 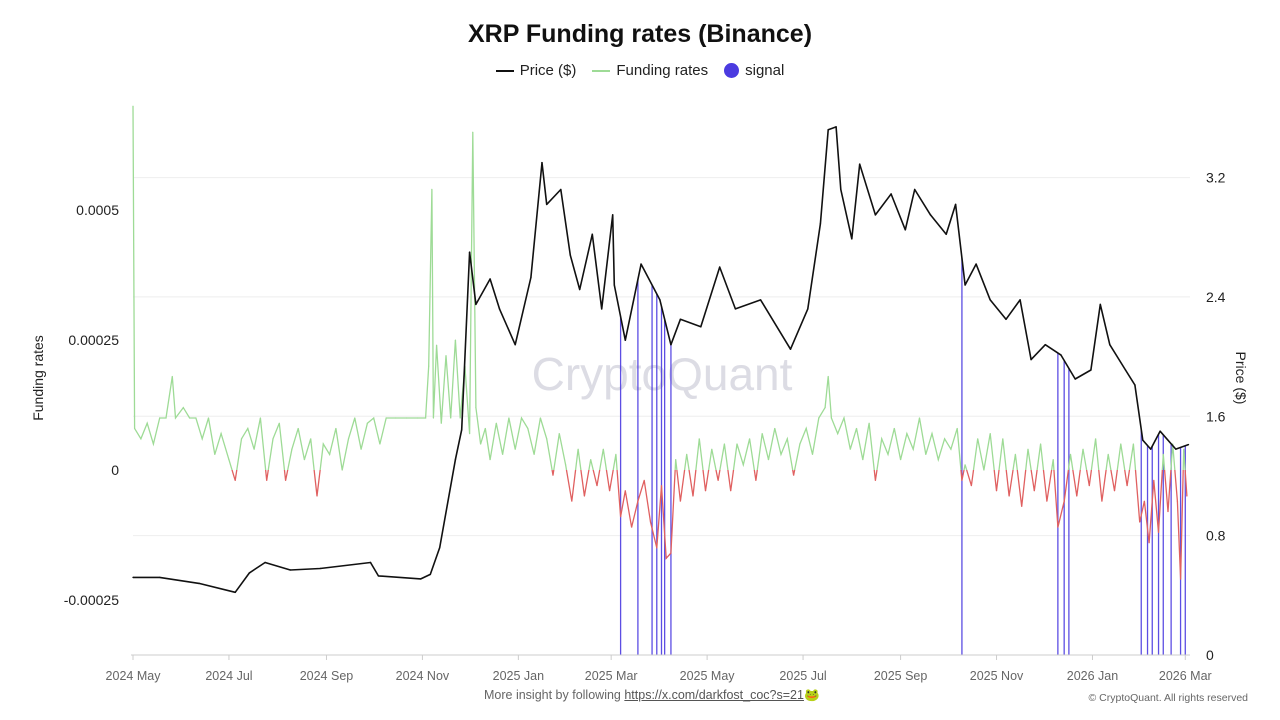 I want to click on legend-item-signal: signal, so click(x=754, y=70).